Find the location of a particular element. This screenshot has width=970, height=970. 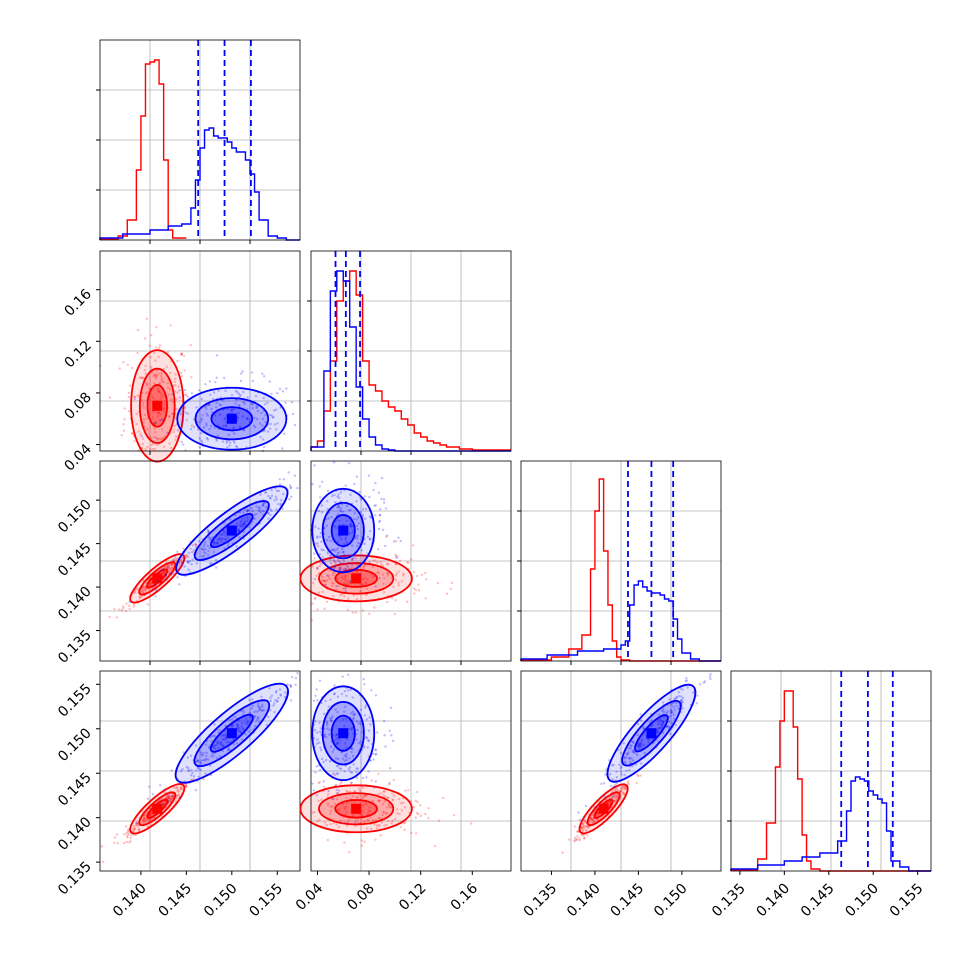

panel-1-0: 0.04 0.08 0.12 0.16 is located at coordinates (181, 362).